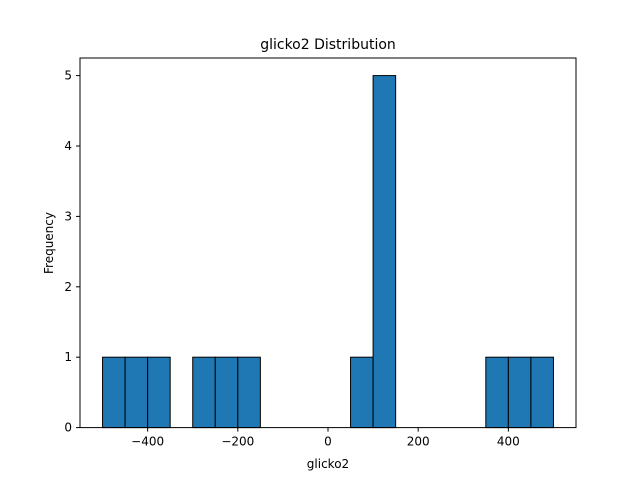 The width and height of the screenshot is (640, 480). I want to click on chart-title: glicko2 Distribution, so click(328, 45).